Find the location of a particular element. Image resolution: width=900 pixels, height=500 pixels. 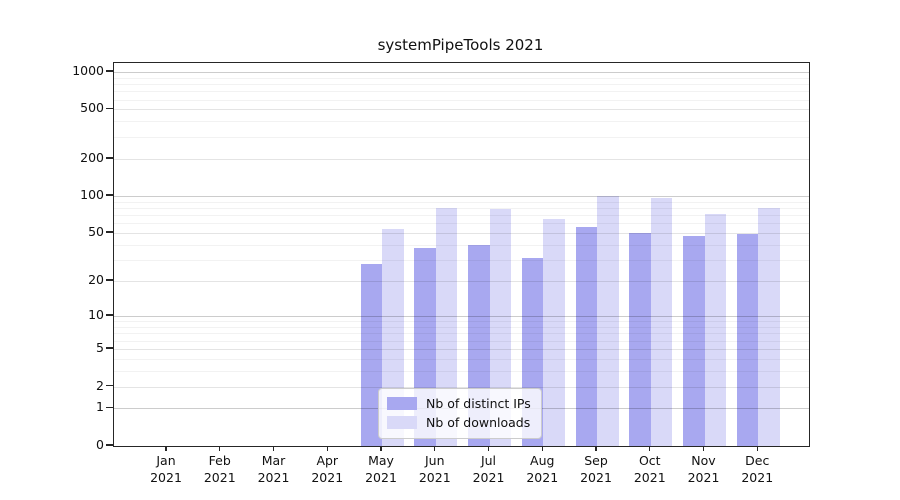

y-tick-label-1: 1 is located at coordinates (100, 407).